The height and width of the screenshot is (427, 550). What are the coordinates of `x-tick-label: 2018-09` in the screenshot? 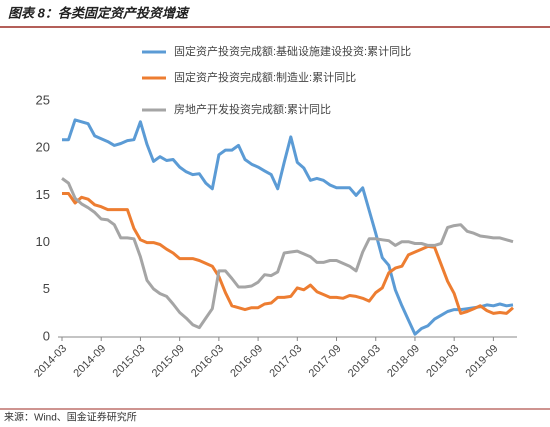 It's located at (403, 361).